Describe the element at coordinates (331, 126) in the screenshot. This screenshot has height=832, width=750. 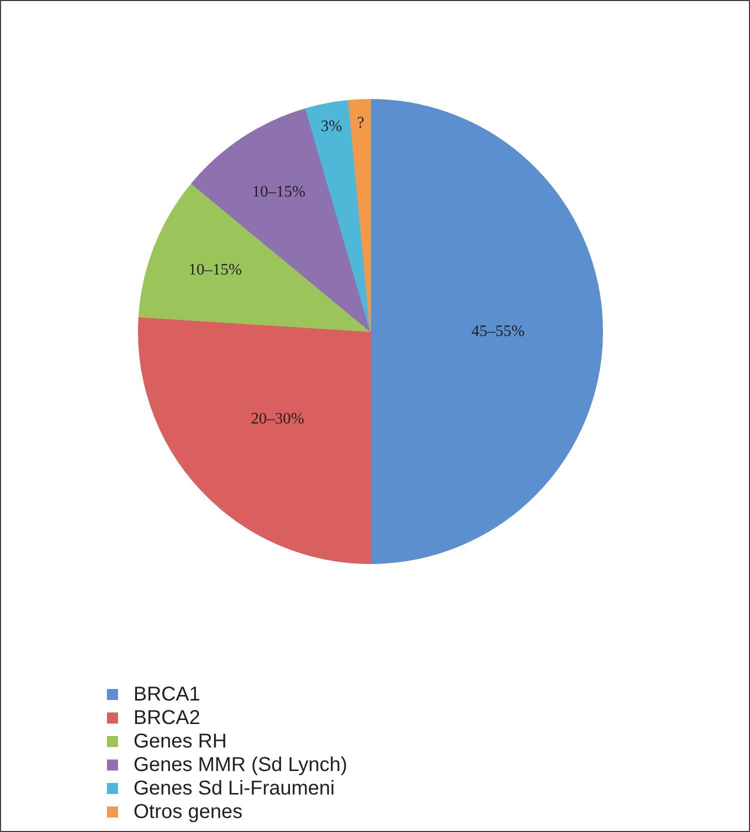
I see `text: 3%` at that location.